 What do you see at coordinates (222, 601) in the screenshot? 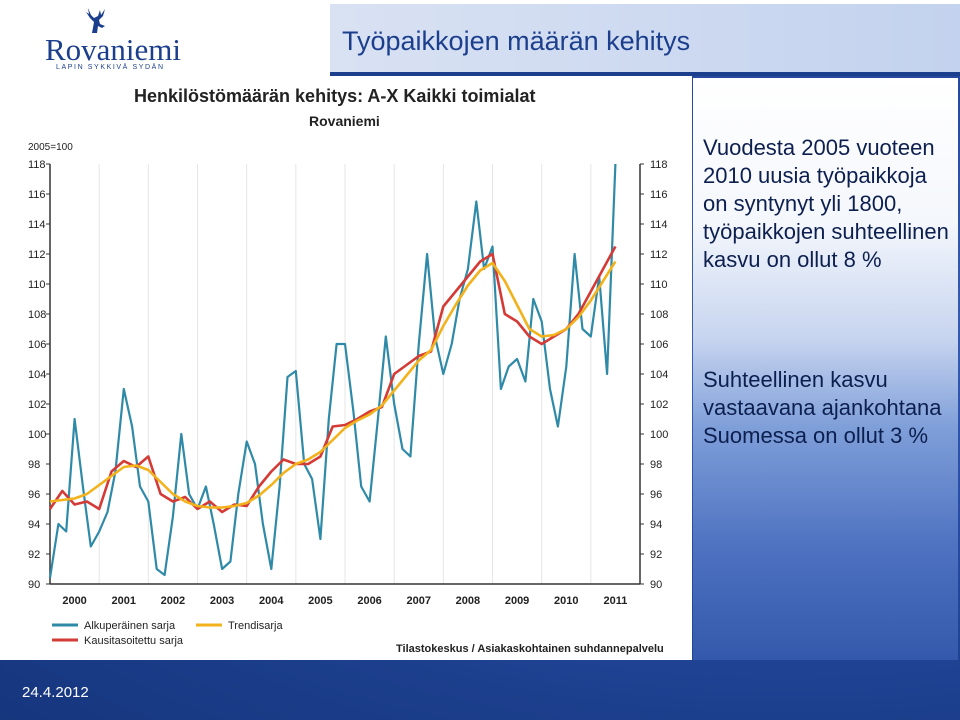
I see `x-tick-label: 2003` at bounding box center [222, 601].